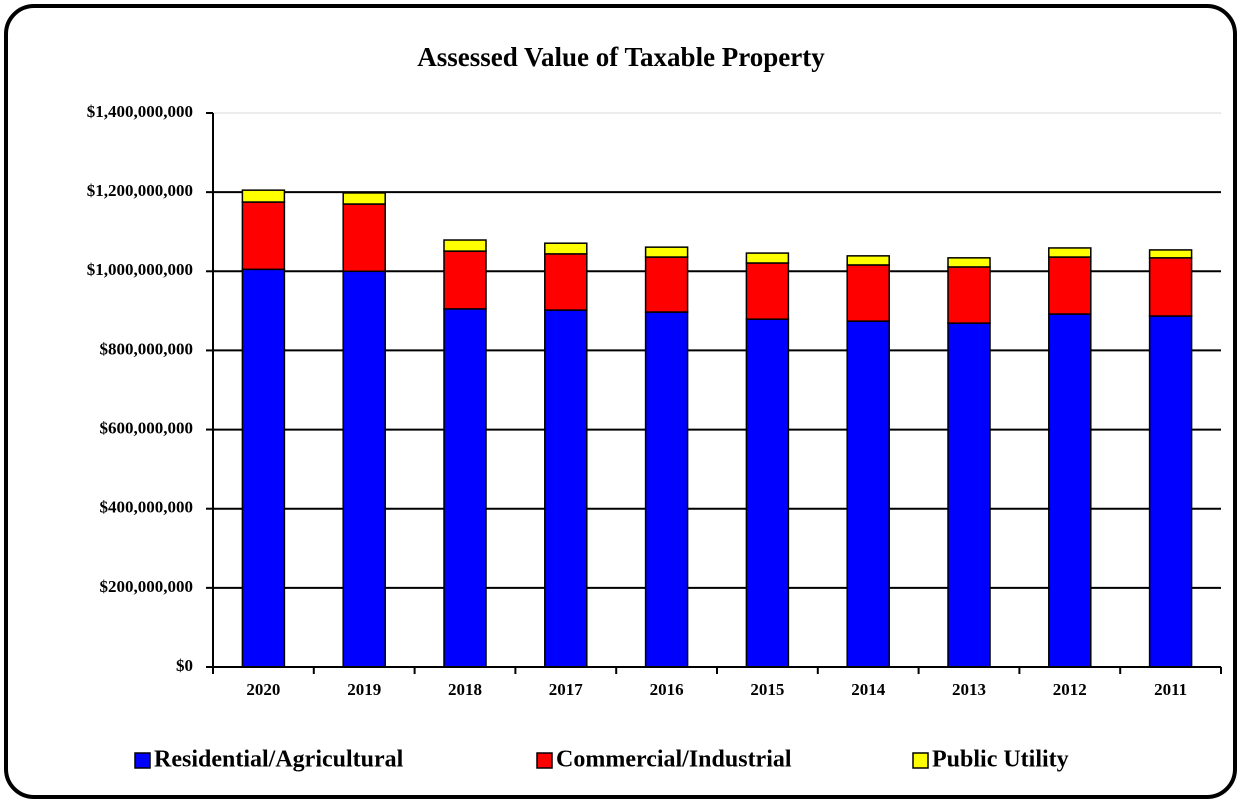 The image size is (1241, 808). I want to click on y-tick-label: $1,200,000,000, so click(140, 190).